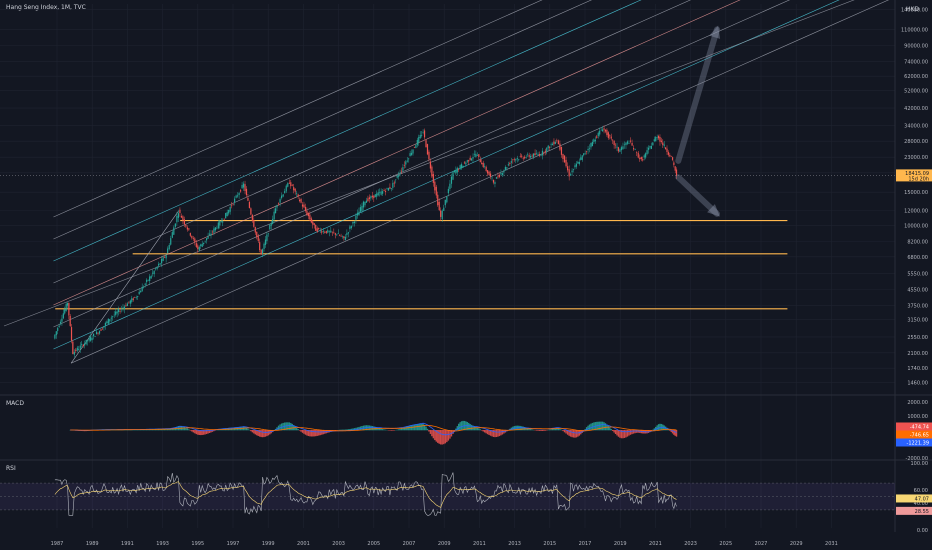 This screenshot has width=932, height=550. I want to click on price-tick-label: 110000.00, so click(914, 30).